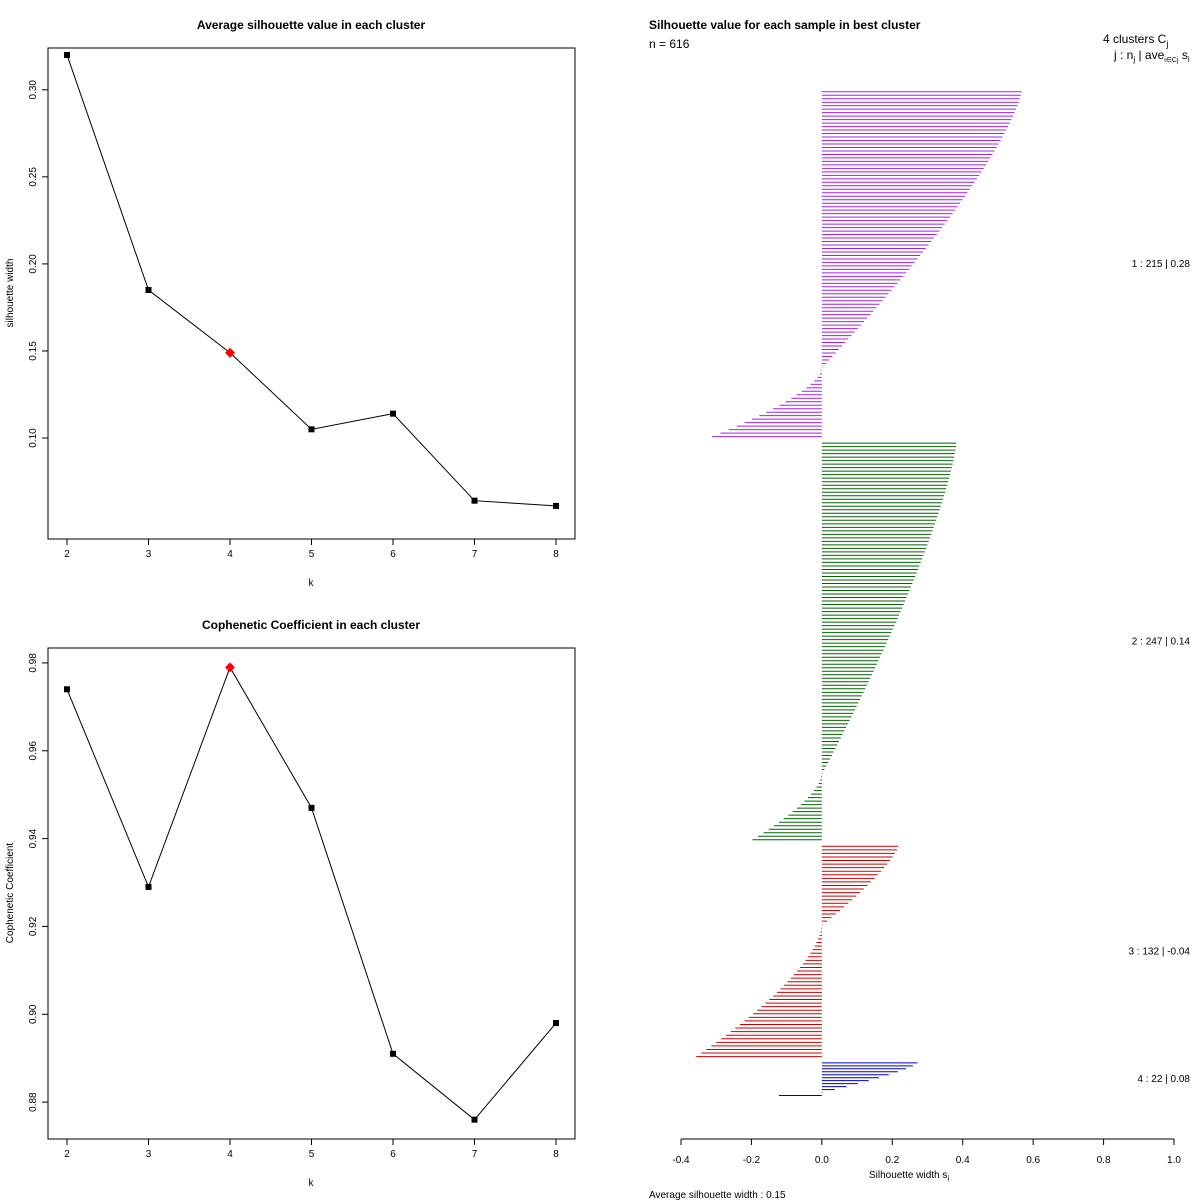 The height and width of the screenshot is (1200, 1200). I want to click on cluster-header: 4 clusters Cj j : nj | avei∈Cj si, so click(1146, 48).